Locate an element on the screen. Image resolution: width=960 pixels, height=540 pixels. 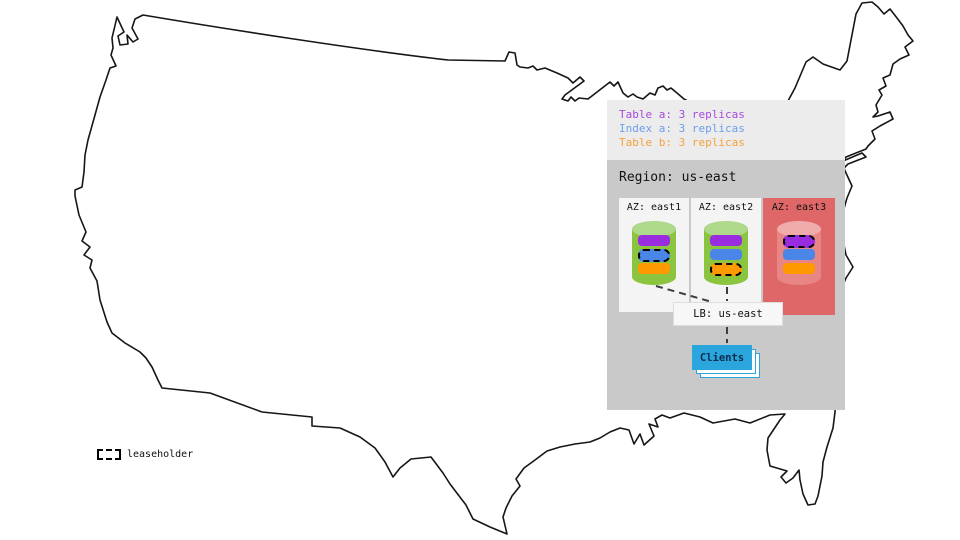
database-cylinder-east3 is located at coordinates (799, 253).